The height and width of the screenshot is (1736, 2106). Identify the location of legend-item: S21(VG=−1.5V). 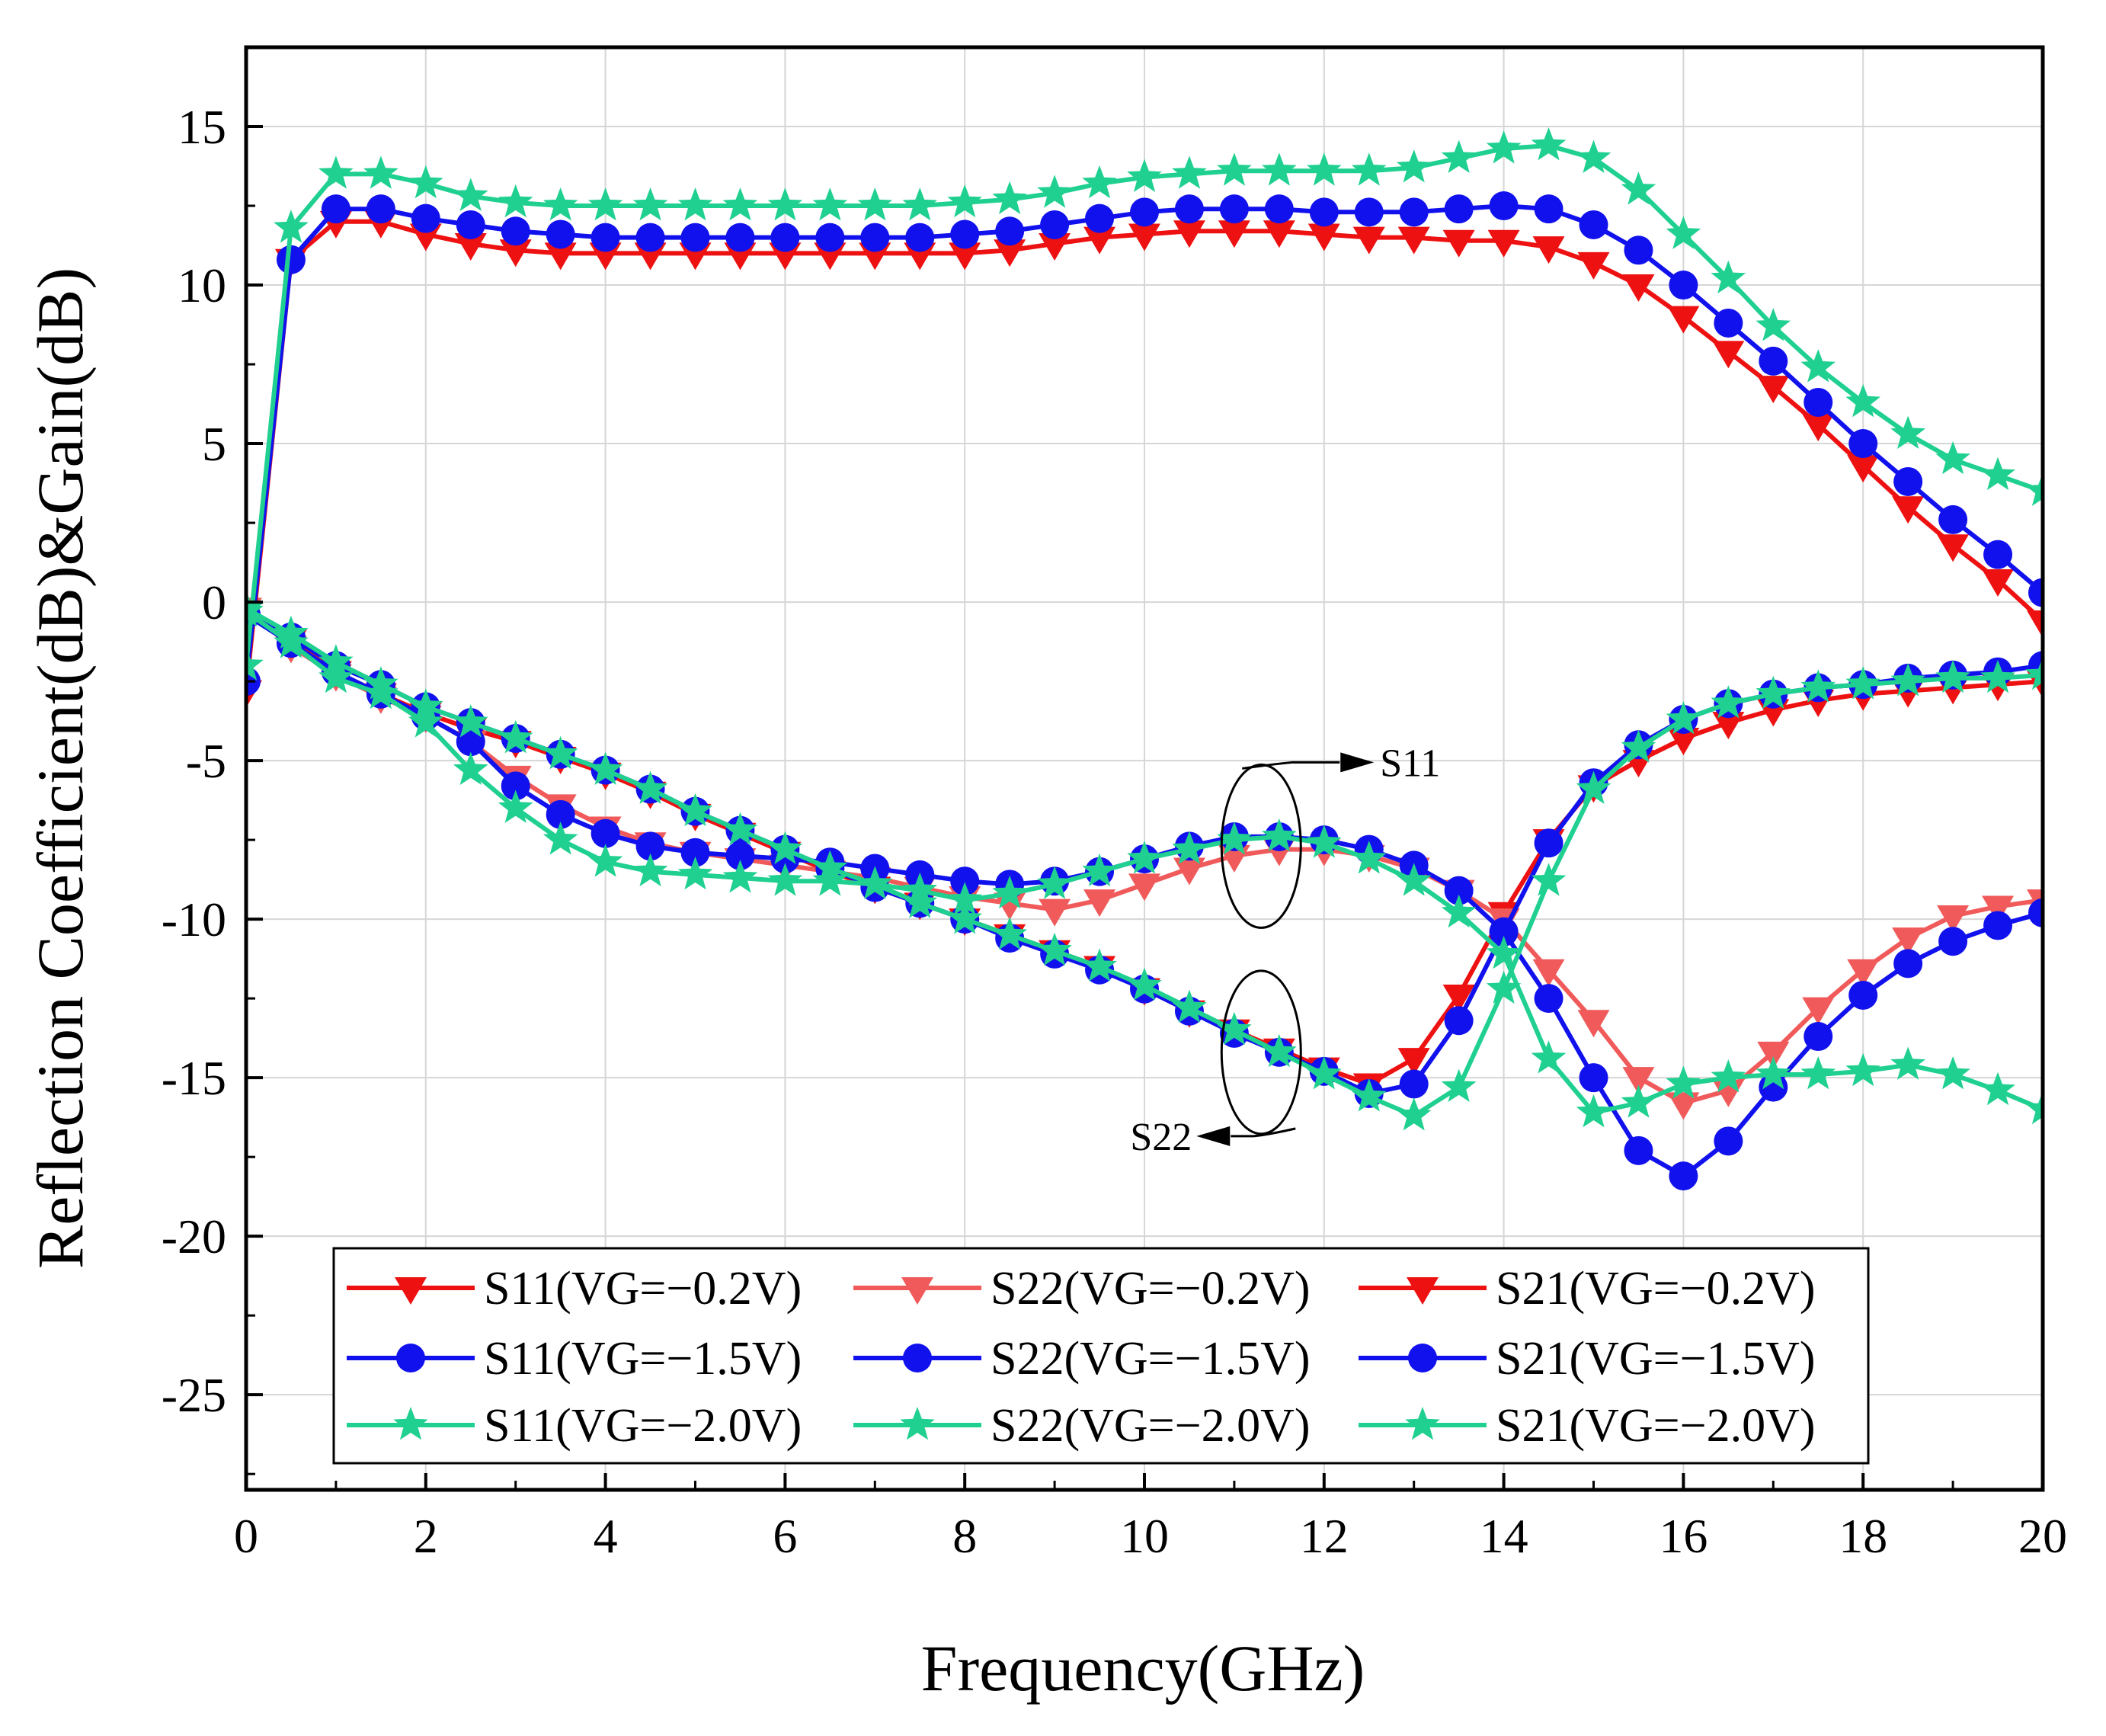
(1587, 1359).